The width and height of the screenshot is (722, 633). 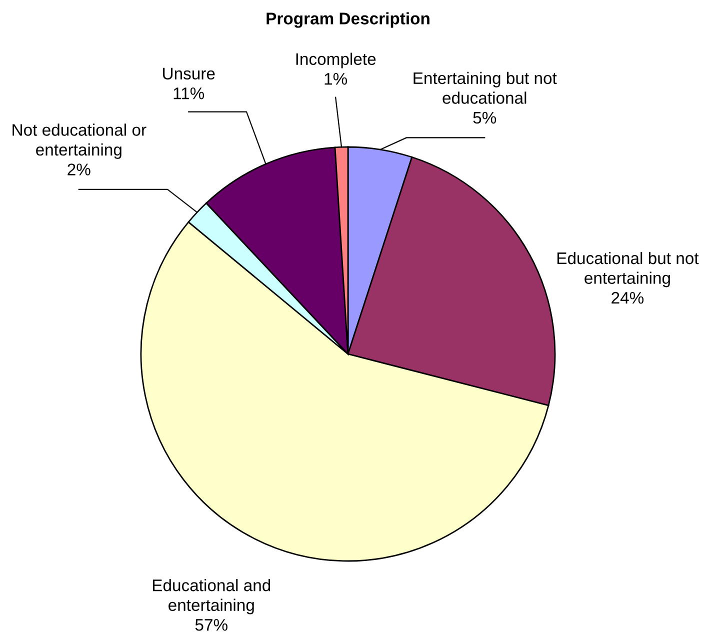 I want to click on chart-title: Program Description, so click(x=348, y=20).